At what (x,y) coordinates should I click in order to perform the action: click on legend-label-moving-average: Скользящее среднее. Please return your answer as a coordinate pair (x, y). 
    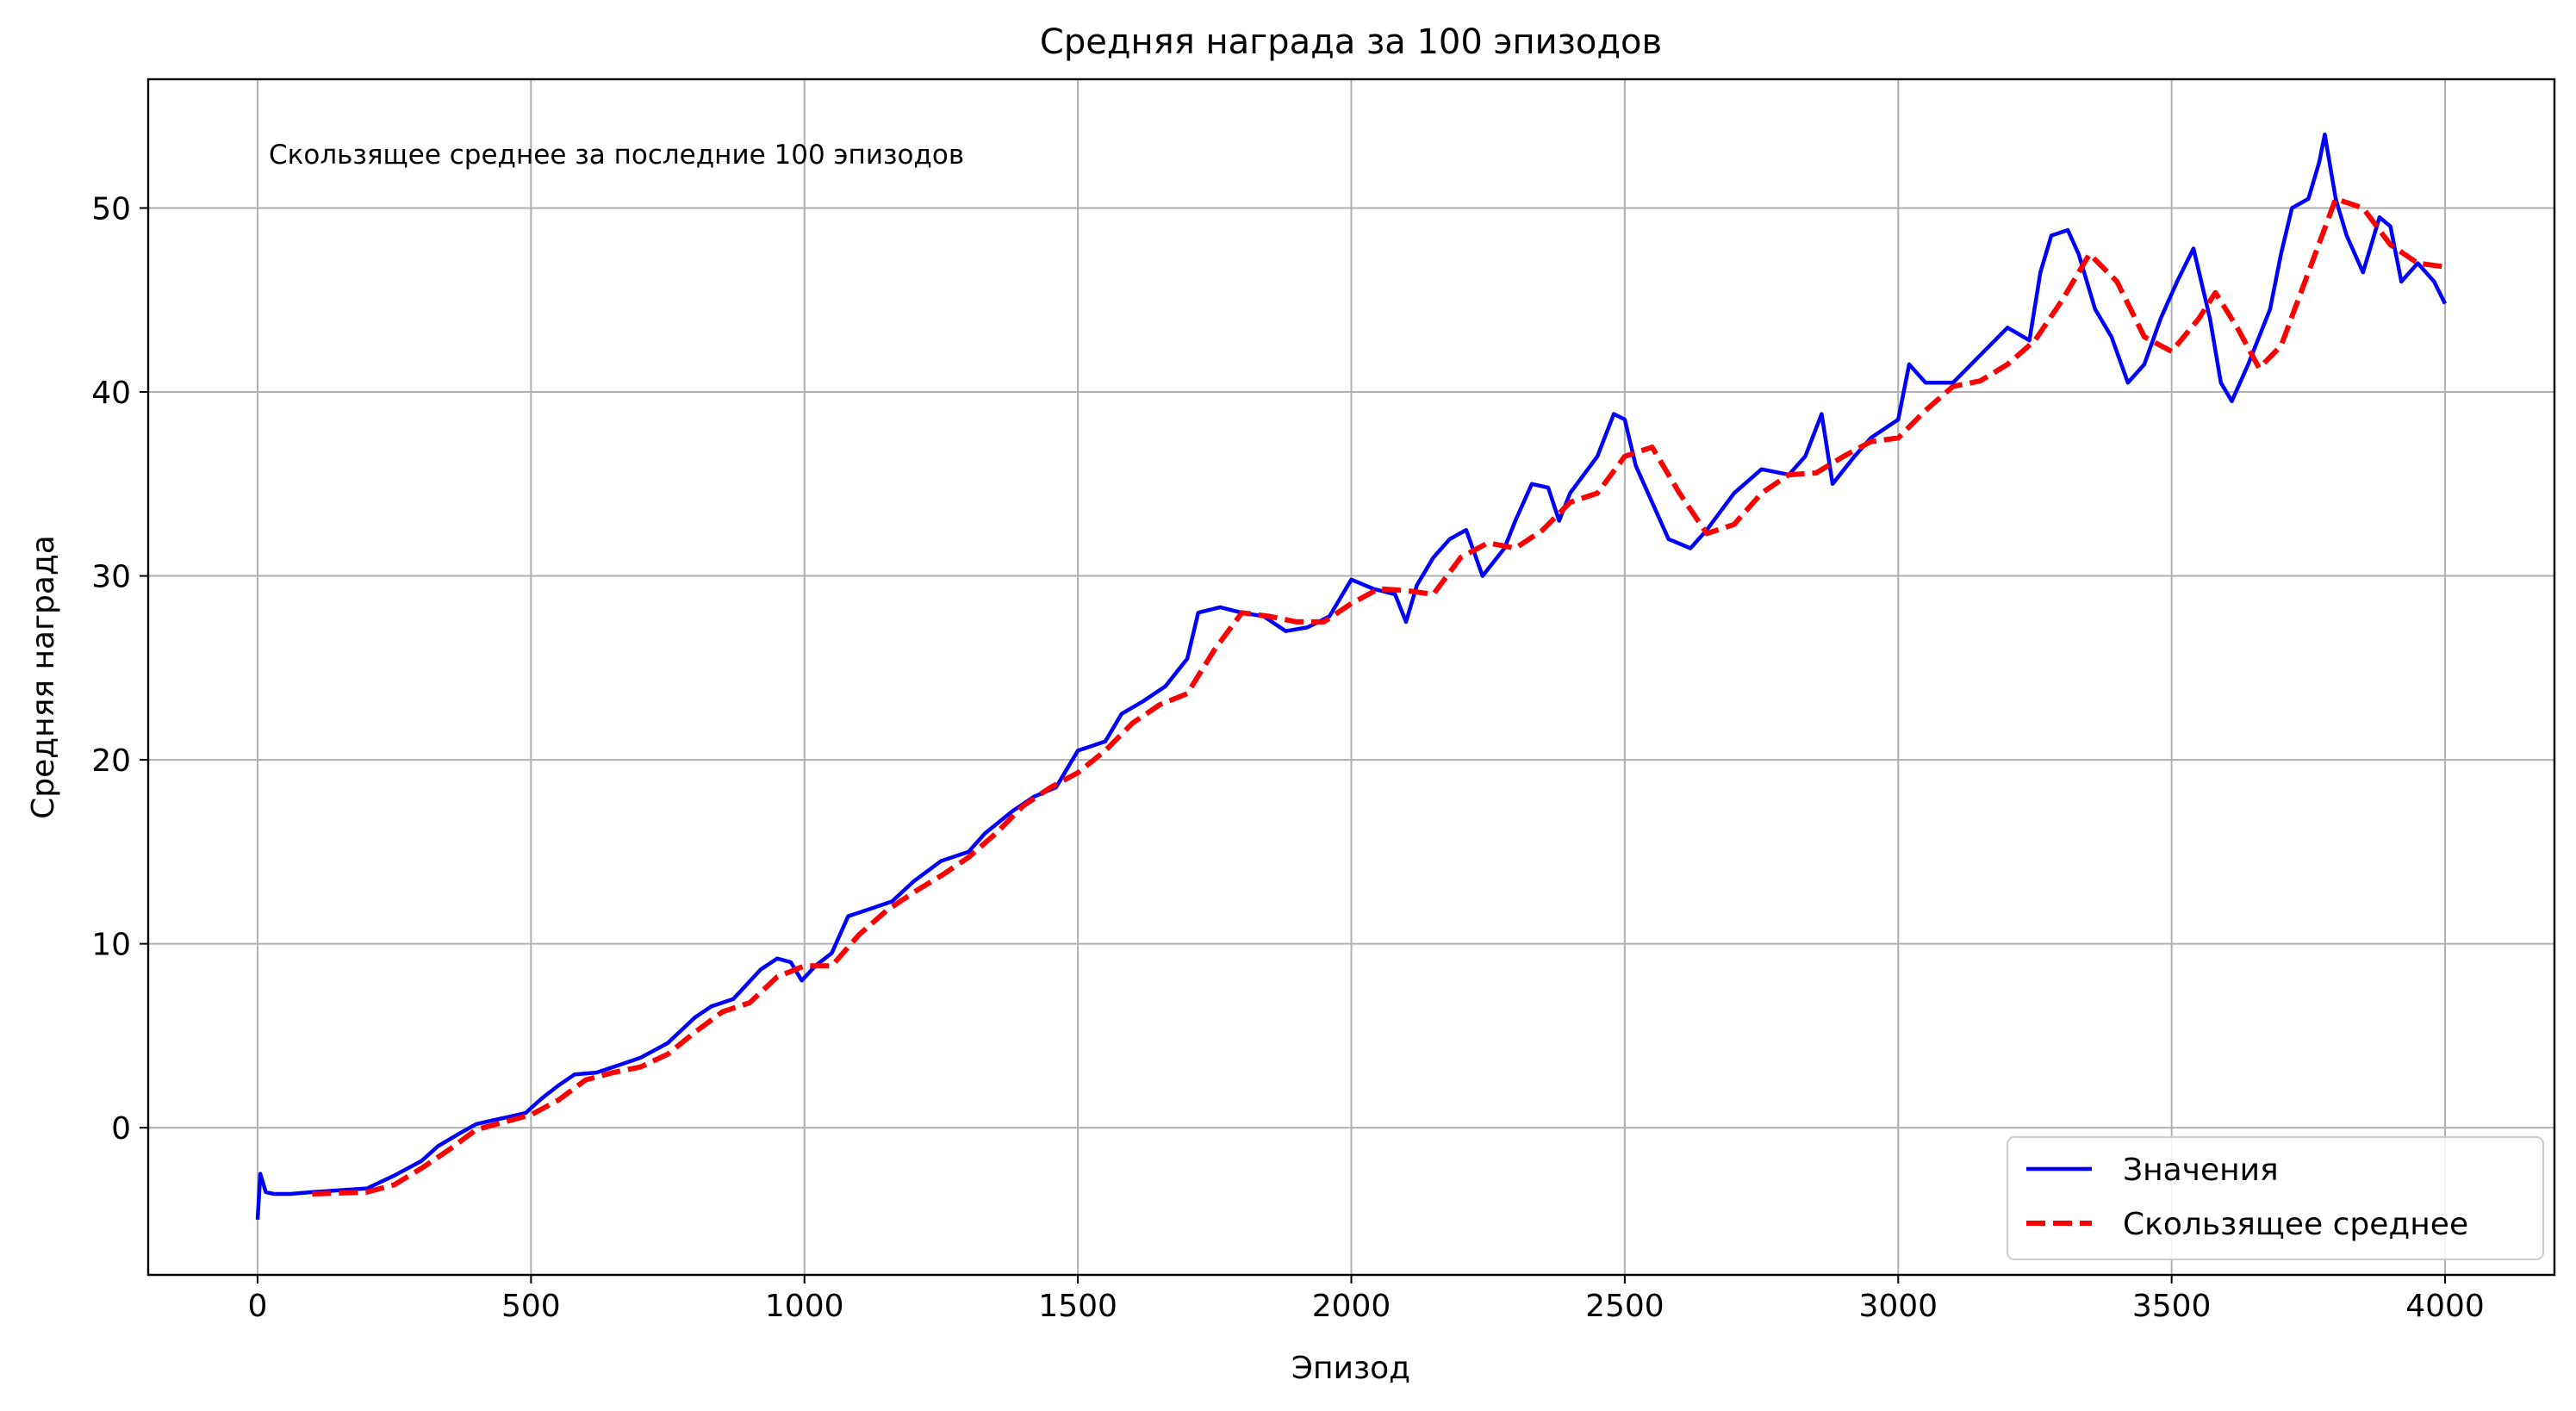
    Looking at the image, I should click on (2296, 1224).